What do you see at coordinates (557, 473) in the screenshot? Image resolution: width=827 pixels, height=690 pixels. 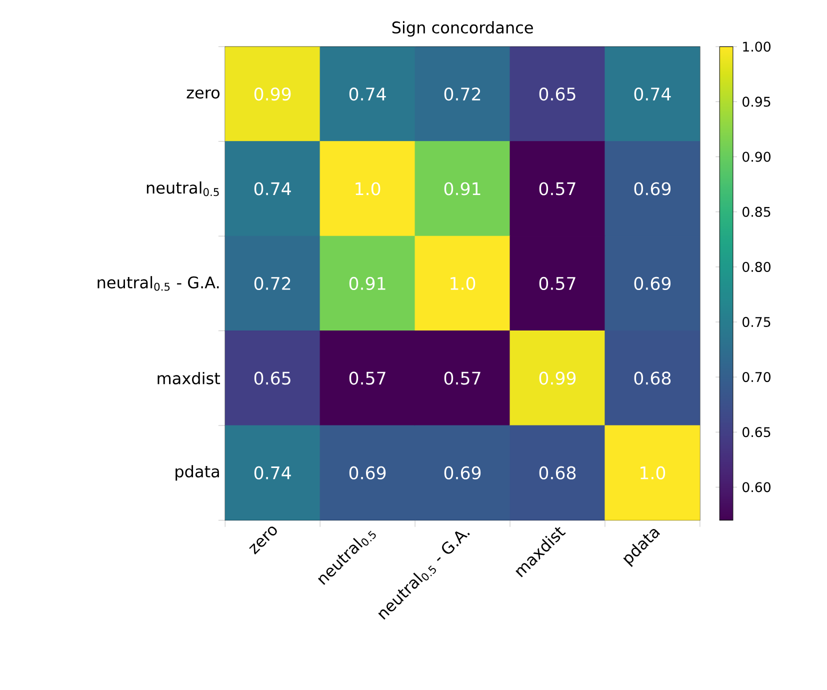 I see `data-label: 0.68` at bounding box center [557, 473].